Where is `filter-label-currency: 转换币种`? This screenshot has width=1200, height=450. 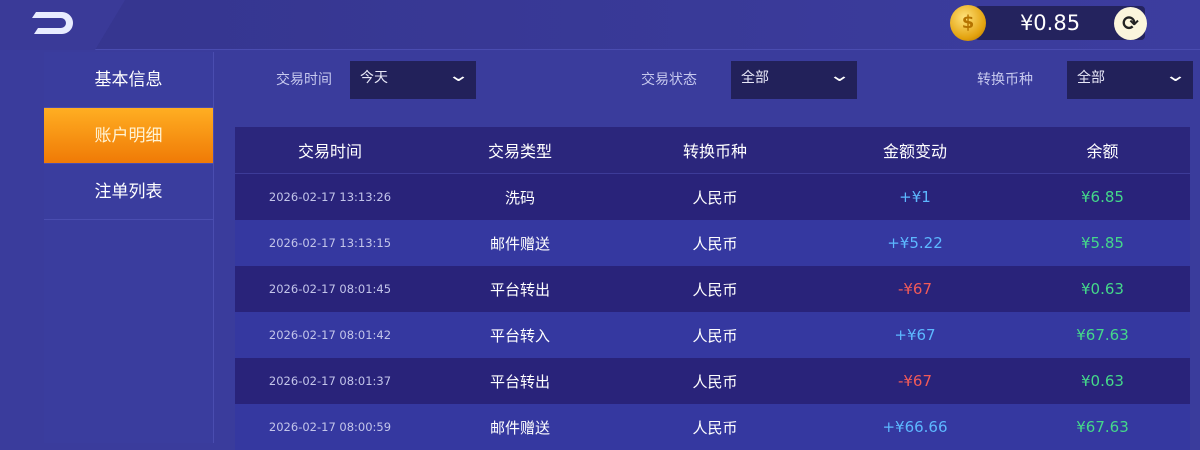 filter-label-currency: 转换币种 is located at coordinates (1005, 80).